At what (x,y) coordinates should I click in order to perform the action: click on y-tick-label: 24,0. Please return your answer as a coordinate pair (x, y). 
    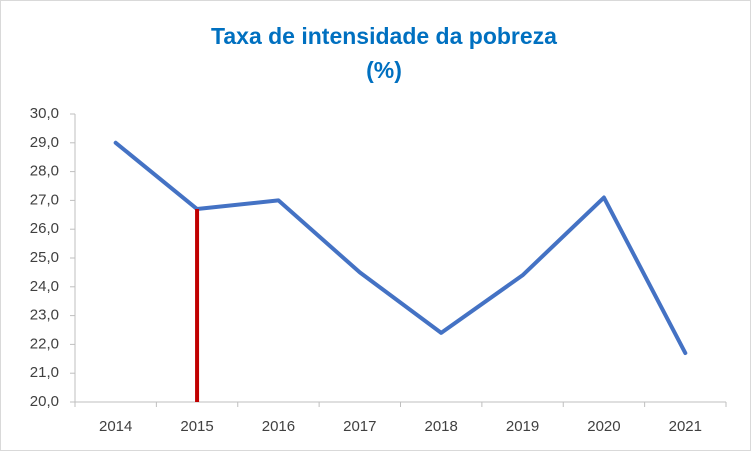
    Looking at the image, I should click on (44, 286).